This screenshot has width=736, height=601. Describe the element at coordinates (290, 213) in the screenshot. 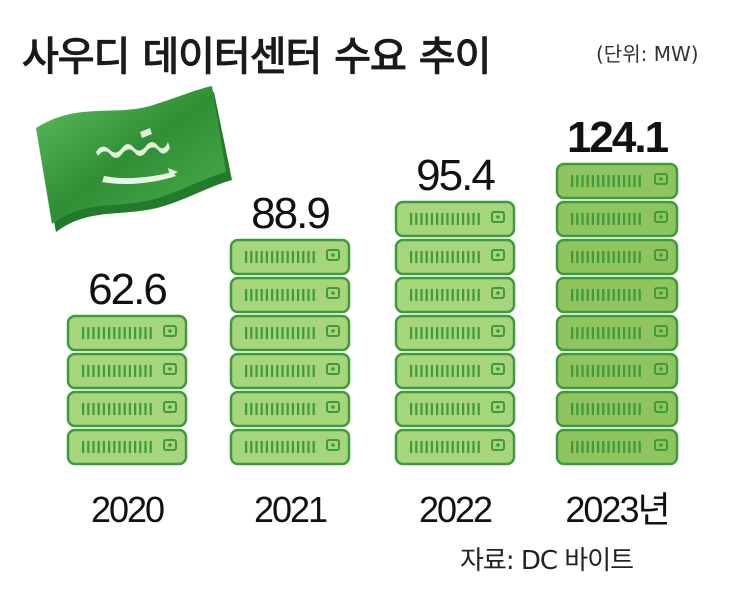

I see `value-label: 88.9` at that location.